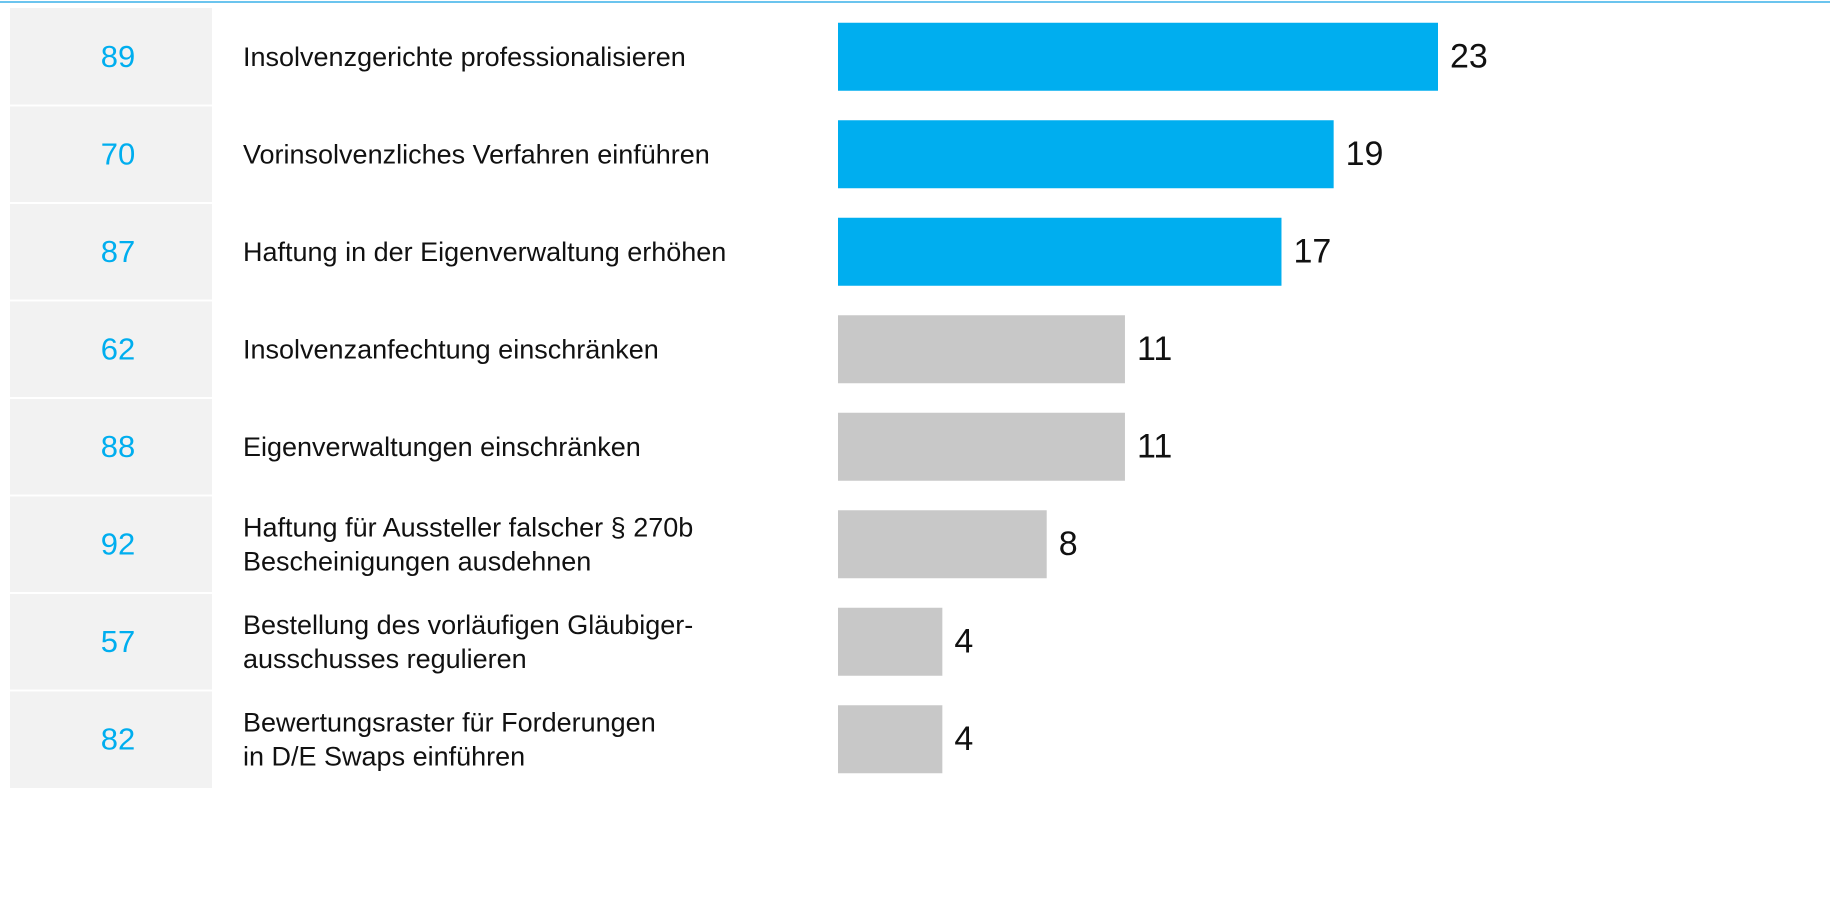 Image resolution: width=1830 pixels, height=918 pixels. What do you see at coordinates (449, 722) in the screenshot?
I see `category-label: Bewertungsraster für Forderungen` at bounding box center [449, 722].